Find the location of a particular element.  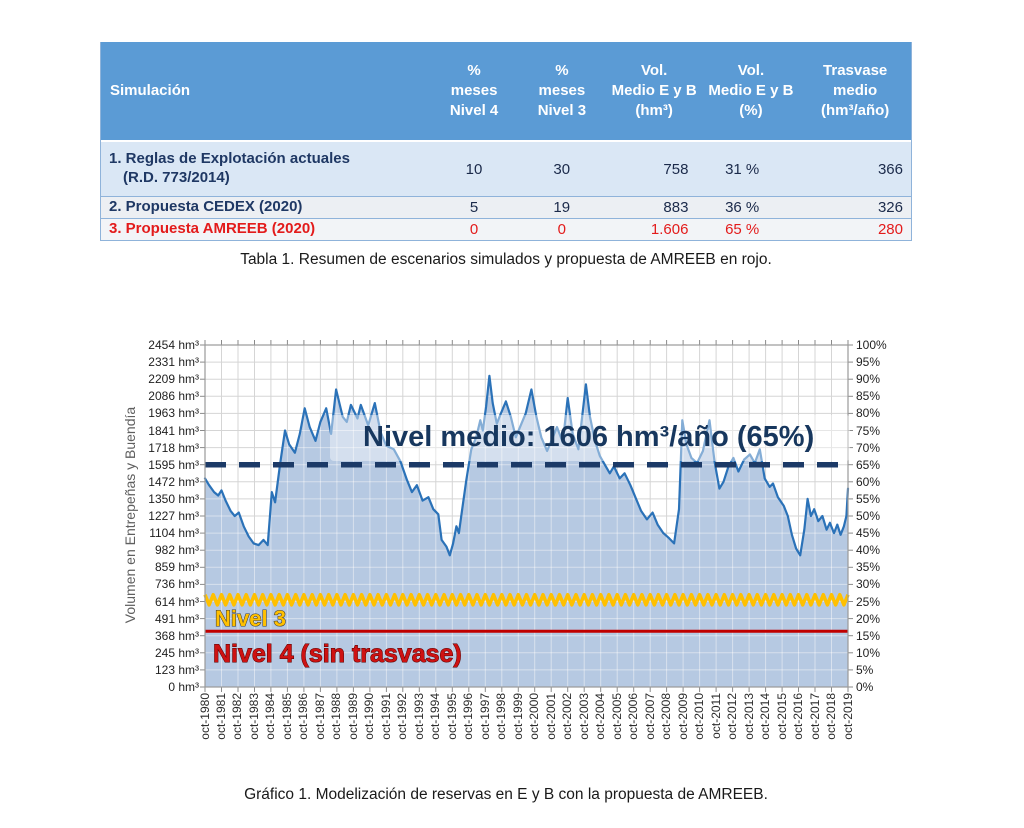

y-axis-label-right: 0% is located at coordinates (865, 687).